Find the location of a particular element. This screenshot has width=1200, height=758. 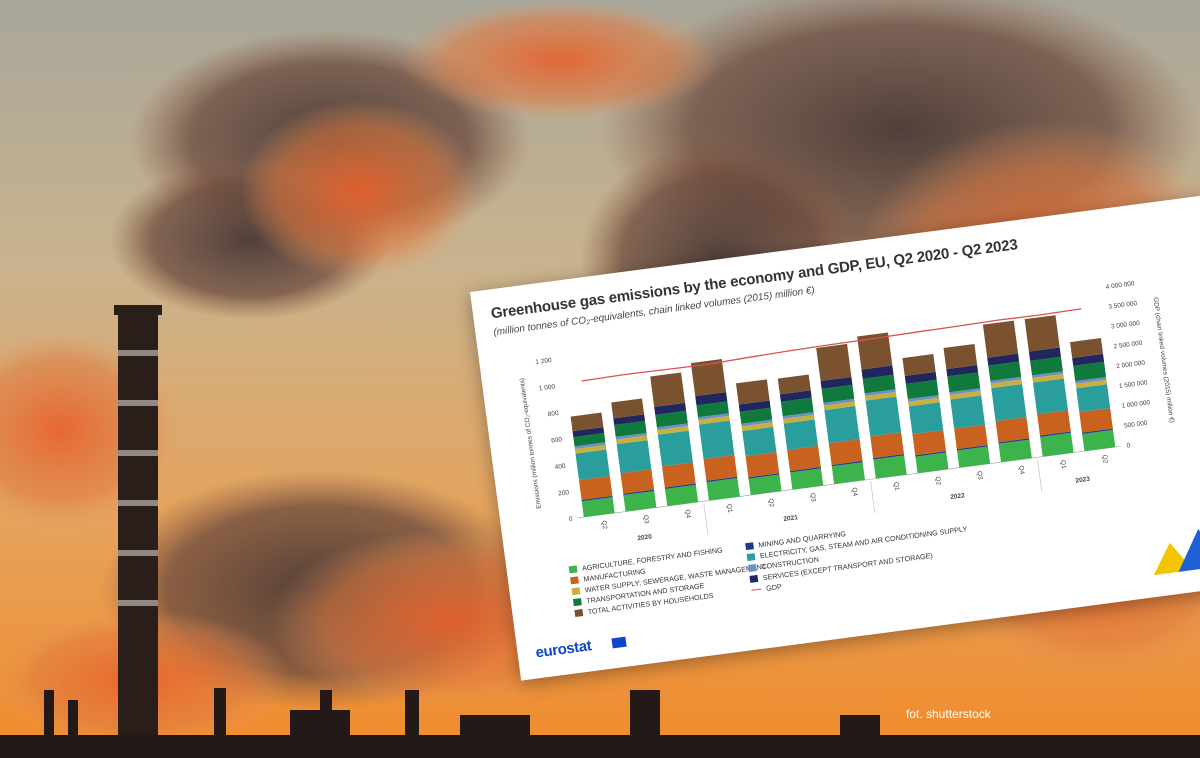

y2-tick-label: 3 500 000 is located at coordinates (1123, 305).